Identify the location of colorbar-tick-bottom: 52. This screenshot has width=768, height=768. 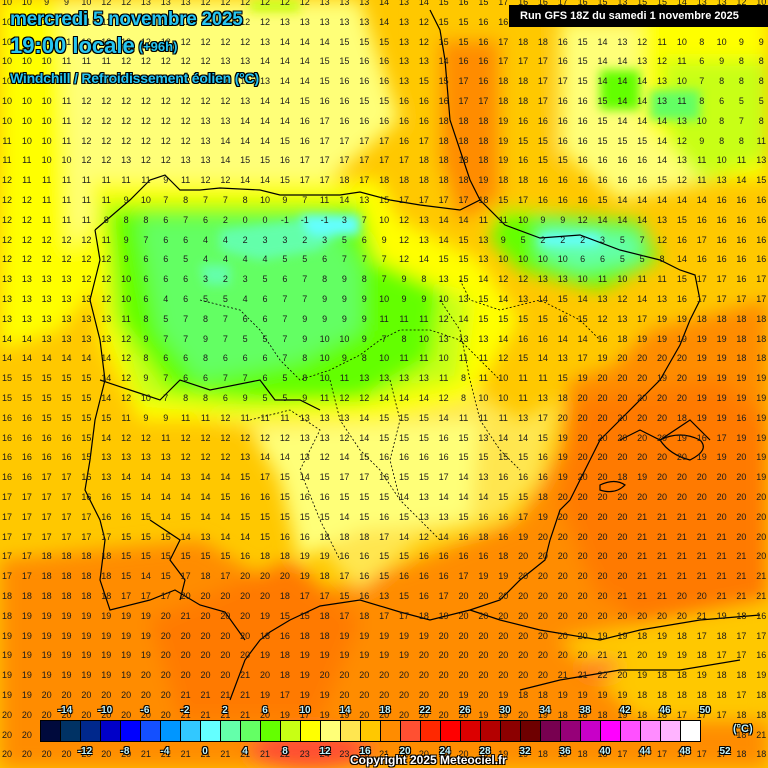
(725, 751).